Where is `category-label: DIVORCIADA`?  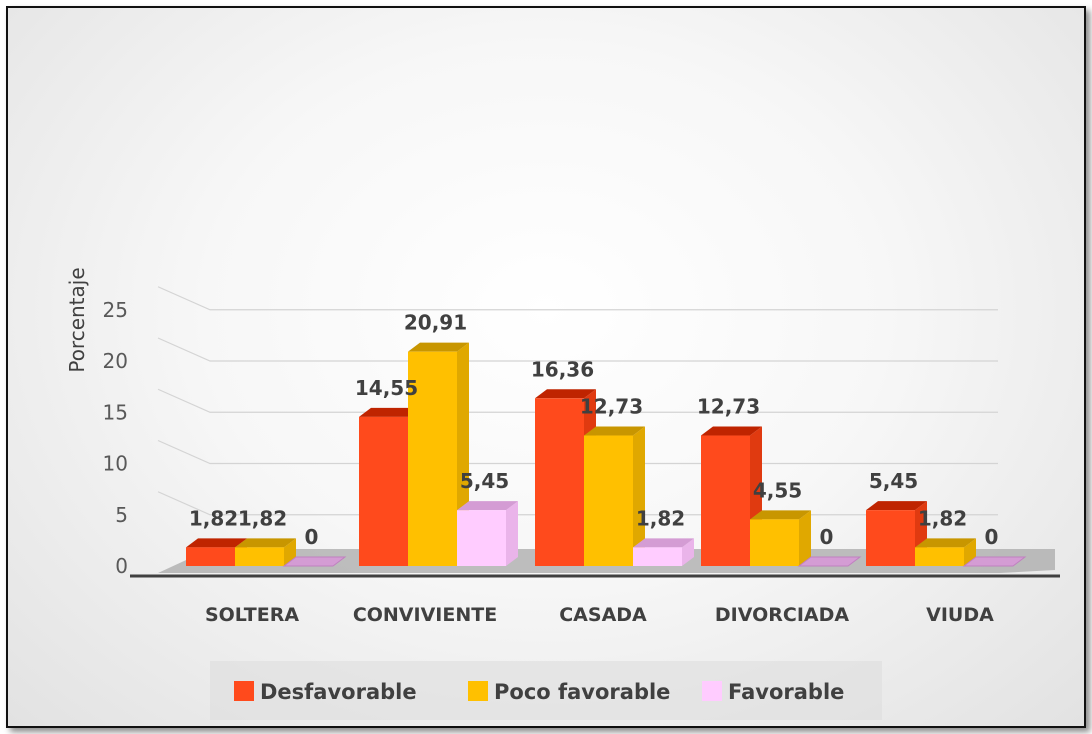
category-label: DIVORCIADA is located at coordinates (782, 615).